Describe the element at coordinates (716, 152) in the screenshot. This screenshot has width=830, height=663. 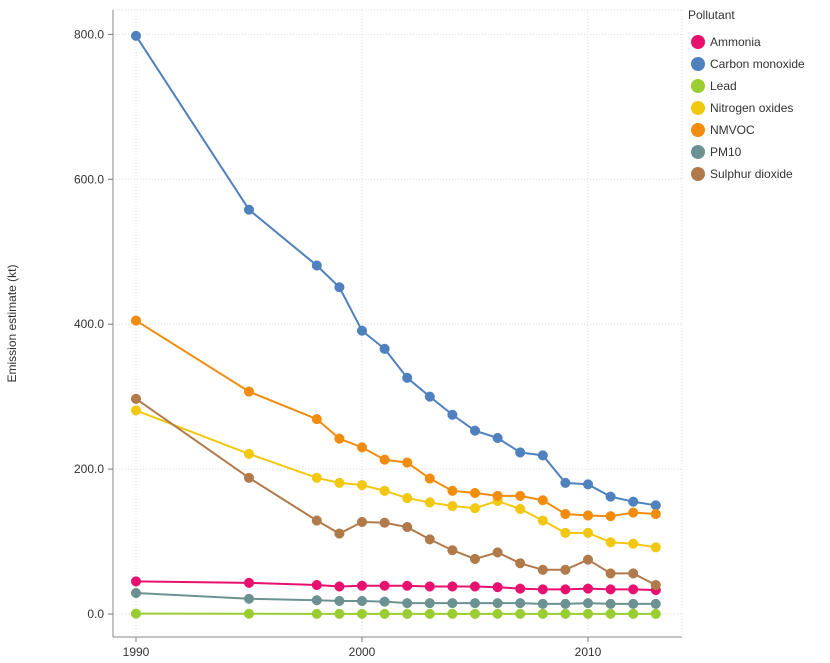
I see `legend-item-pm10: PM10` at that location.